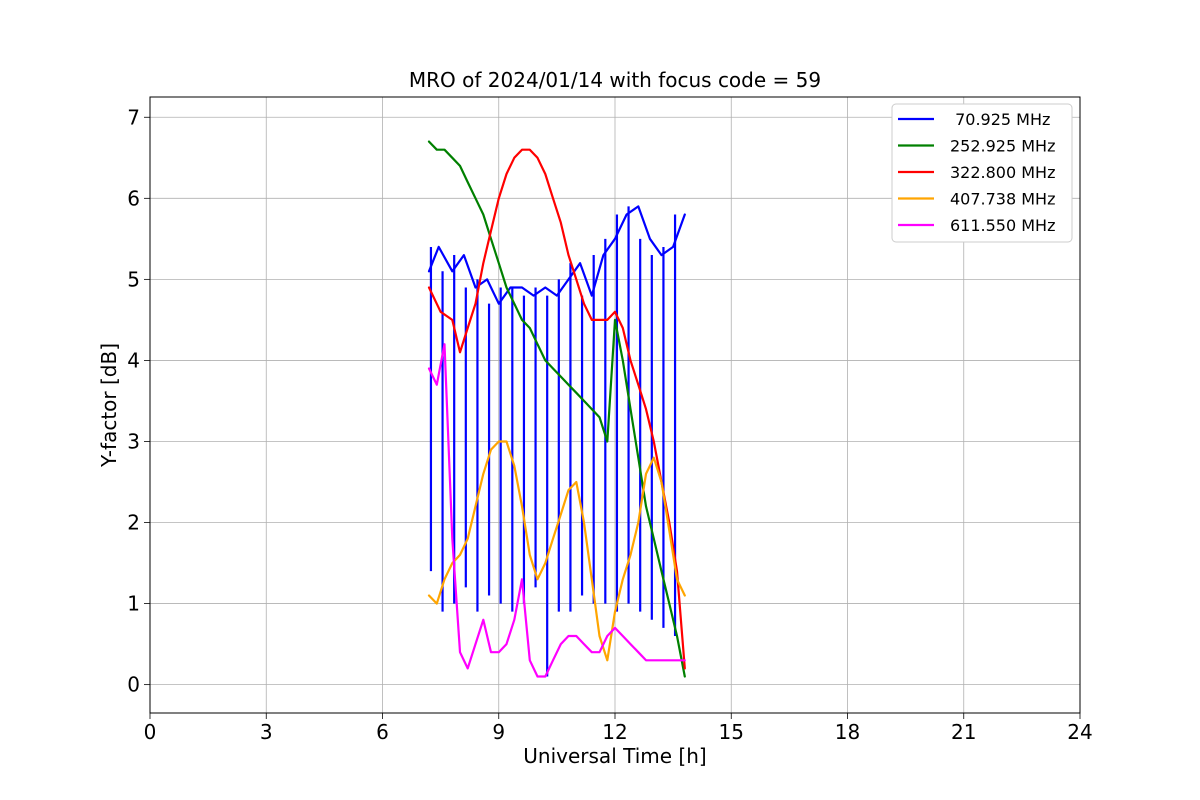 Image resolution: width=1200 pixels, height=800 pixels. I want to click on x-tick-label: 3, so click(266, 732).